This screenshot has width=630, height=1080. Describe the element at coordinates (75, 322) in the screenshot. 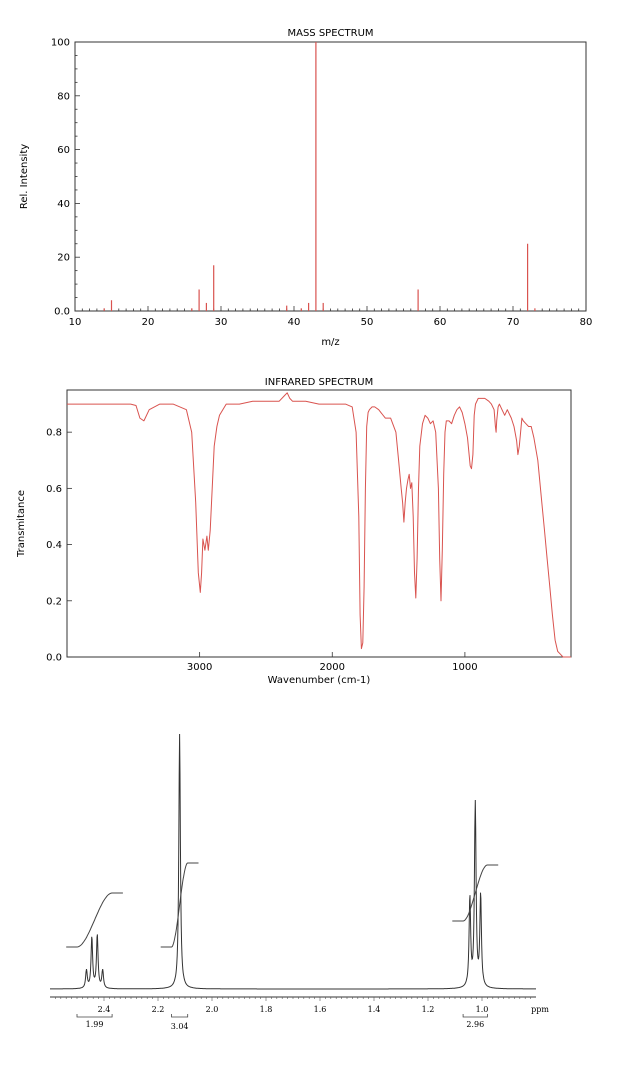

I see `mass-x-tick-label: 10` at that location.